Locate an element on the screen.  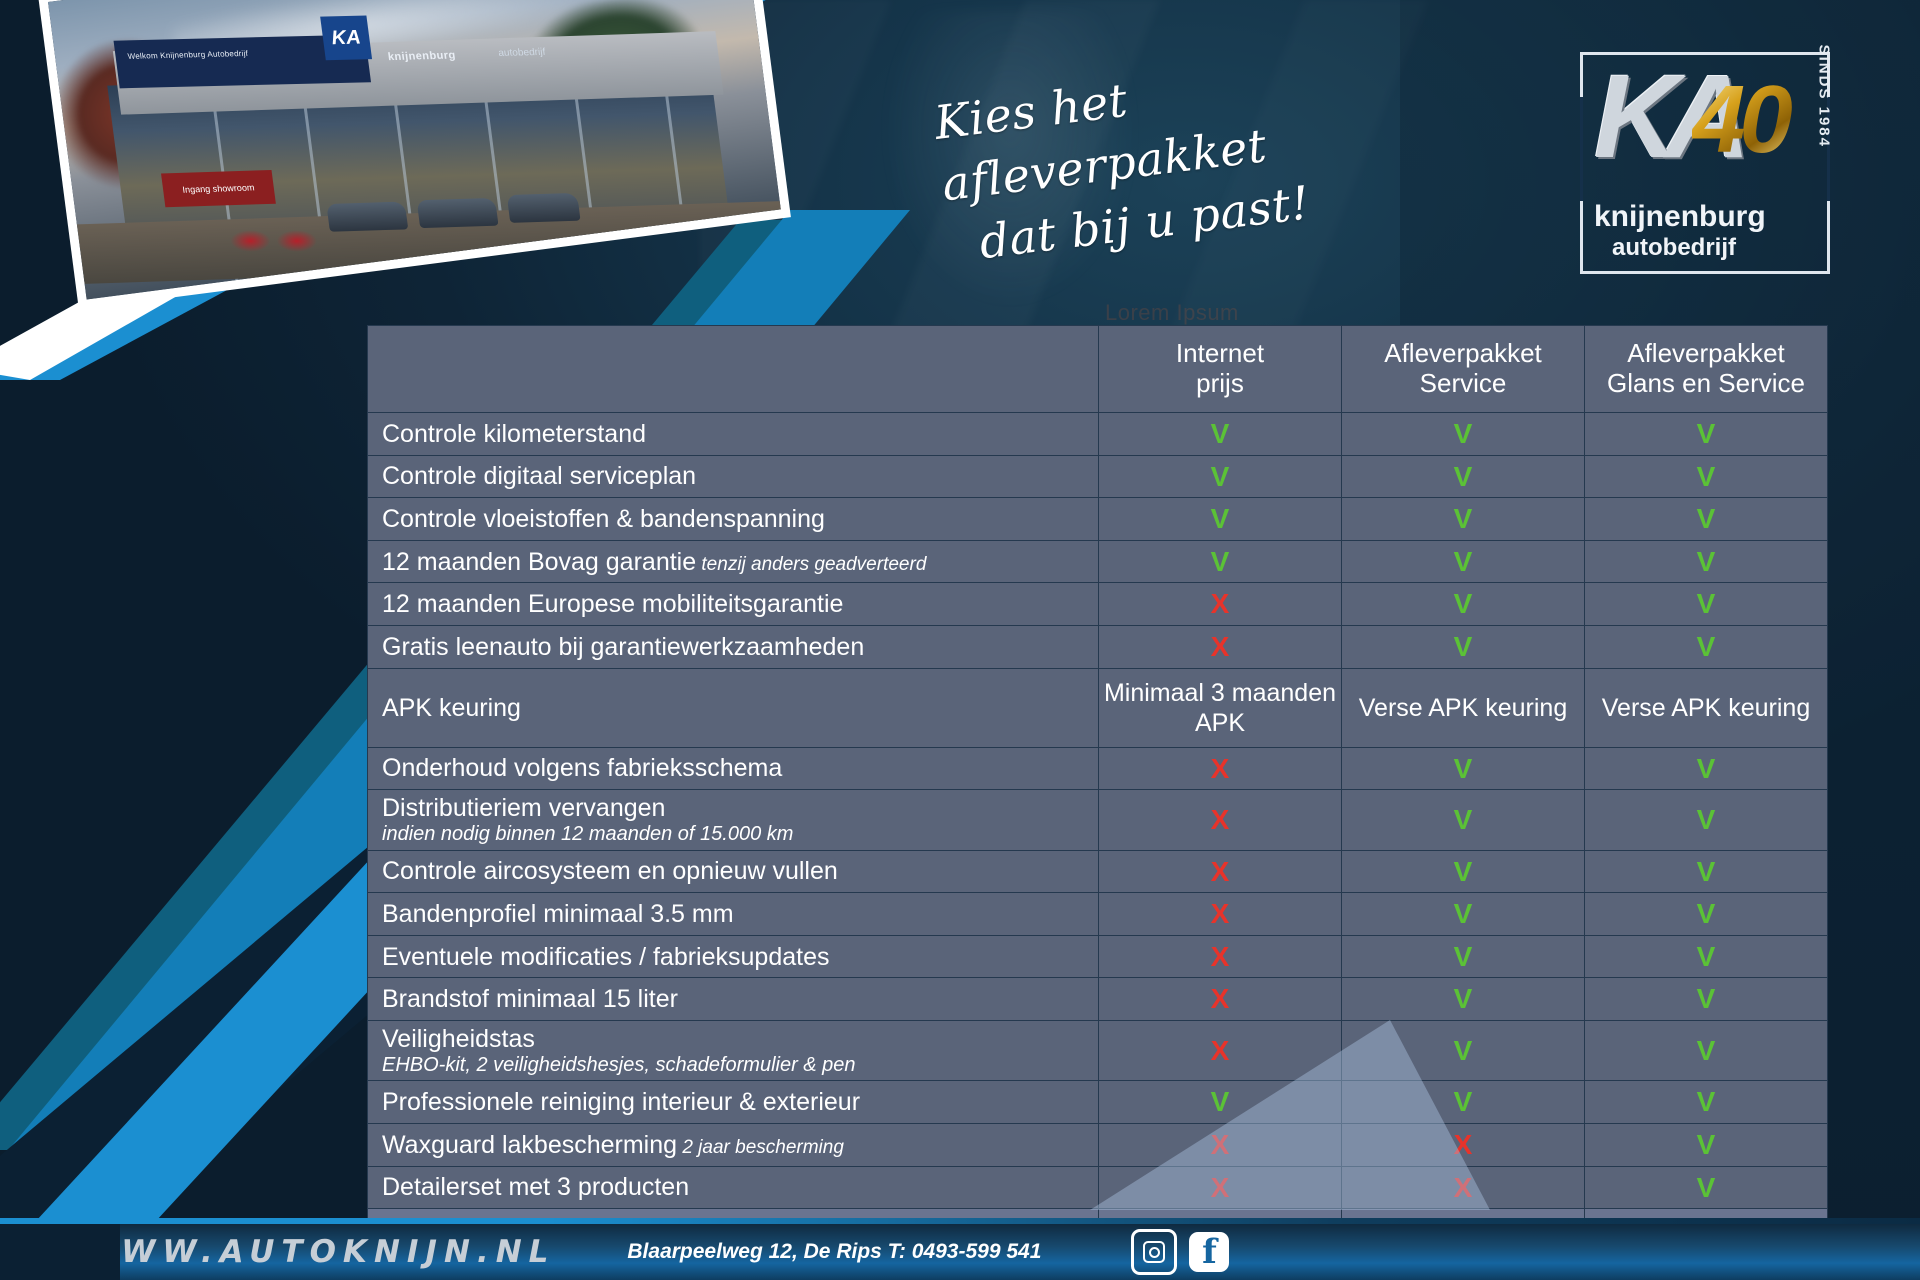
logo-company-name: knijnenburg is located at coordinates (1680, 216).